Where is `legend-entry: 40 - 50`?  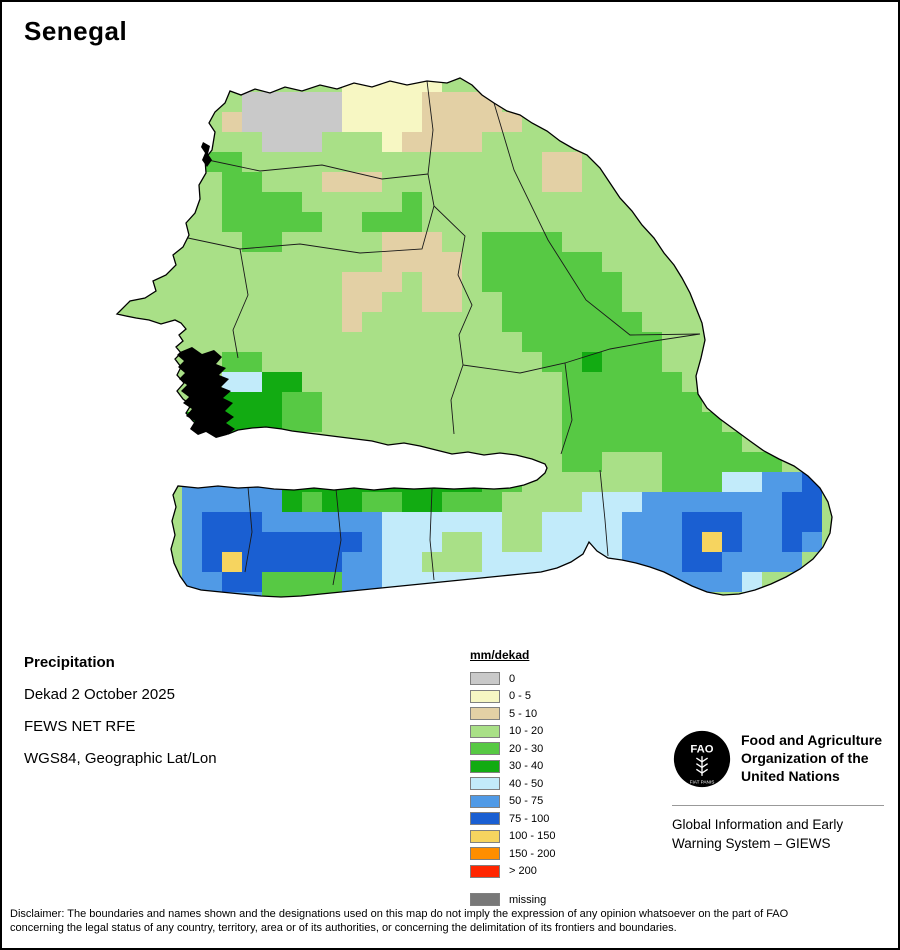 legend-entry: 40 - 50 is located at coordinates (512, 784).